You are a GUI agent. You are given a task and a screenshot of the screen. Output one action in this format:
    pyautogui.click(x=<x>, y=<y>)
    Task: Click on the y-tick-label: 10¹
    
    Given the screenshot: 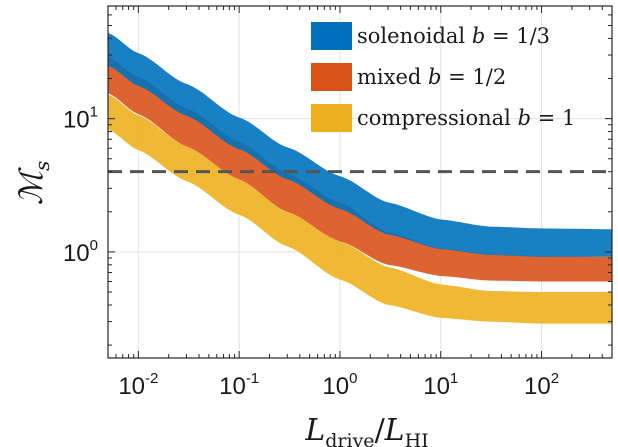 What is the action you would take?
    pyautogui.click(x=80, y=119)
    